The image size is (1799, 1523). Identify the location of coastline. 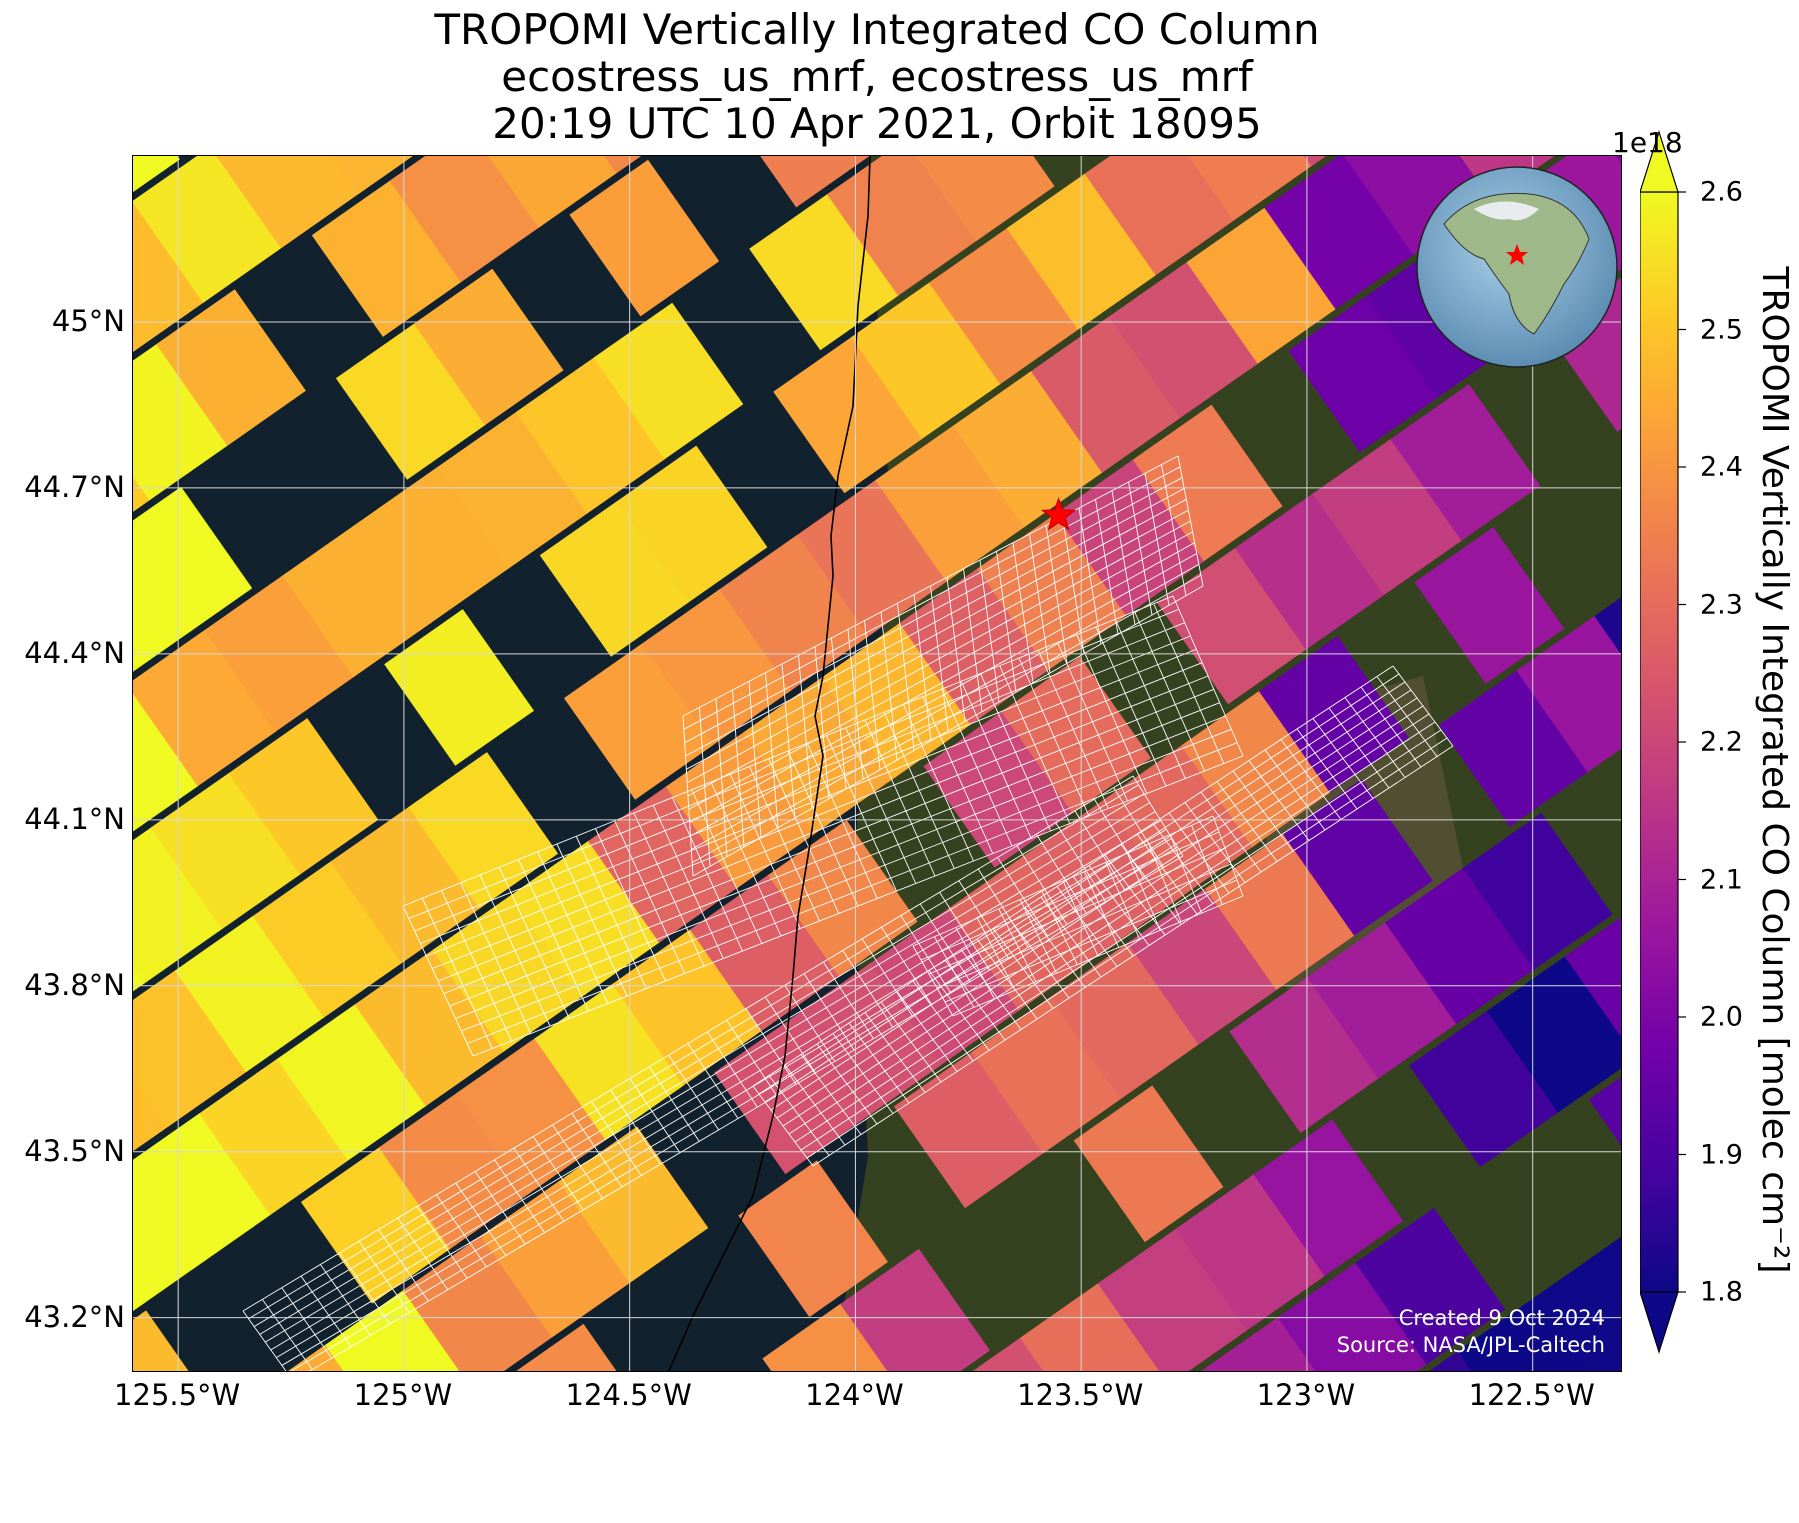
(769, 763).